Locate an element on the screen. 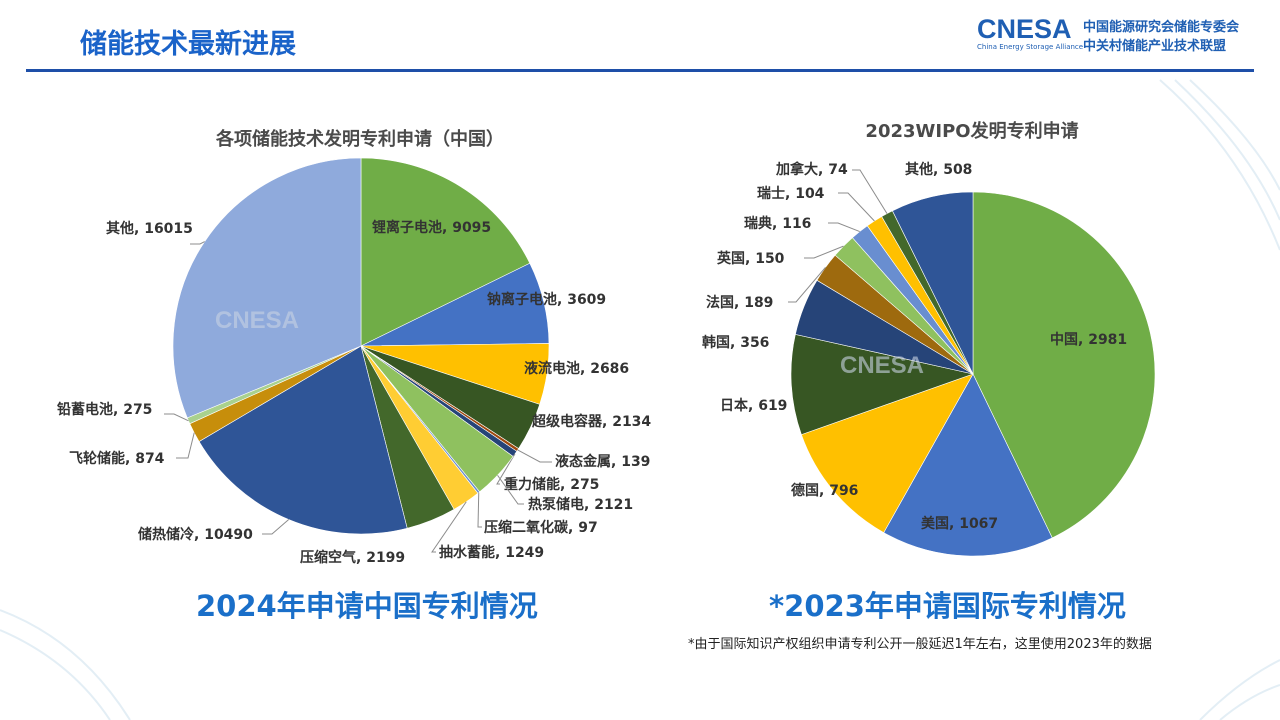 This screenshot has height=720, width=1280. slice-label-value: 3609 is located at coordinates (586, 300).